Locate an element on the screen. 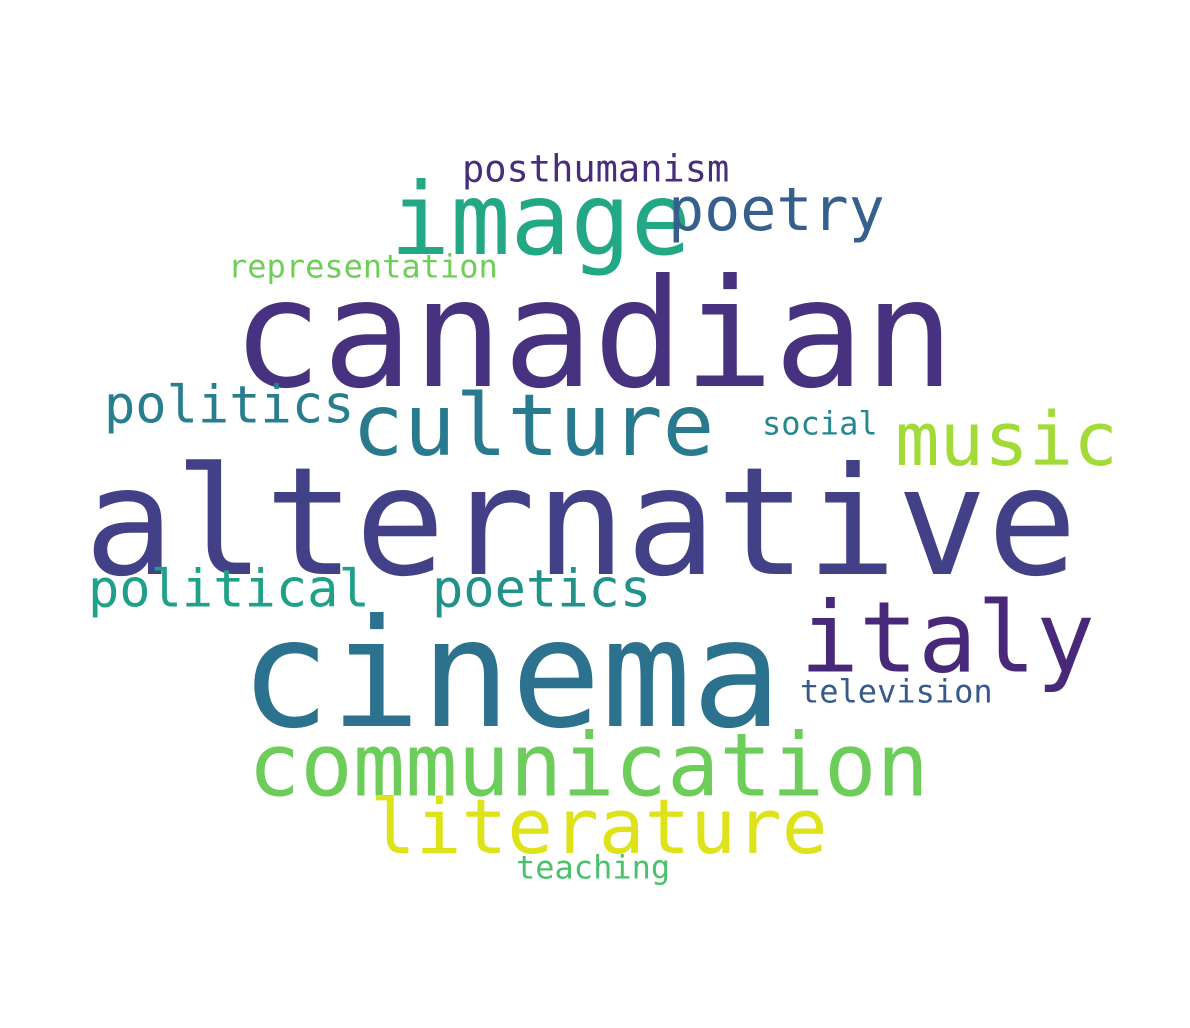 The height and width of the screenshot is (1028, 1190). word-literature: literature is located at coordinates (599, 827).